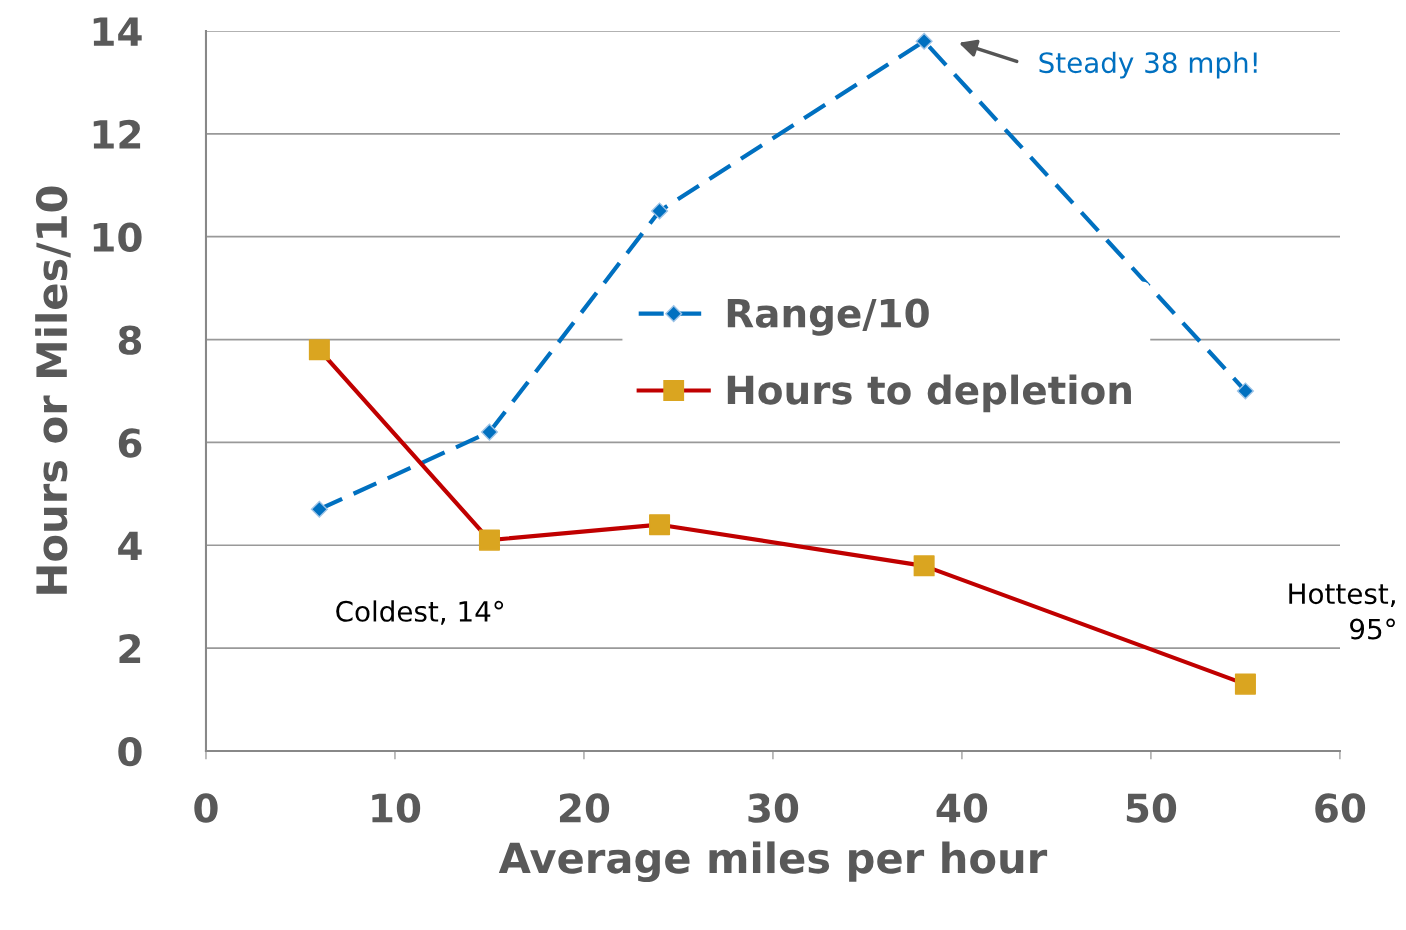 This screenshot has width=1406, height=930. What do you see at coordinates (117, 237) in the screenshot?
I see `y-tick-label: 10` at bounding box center [117, 237].